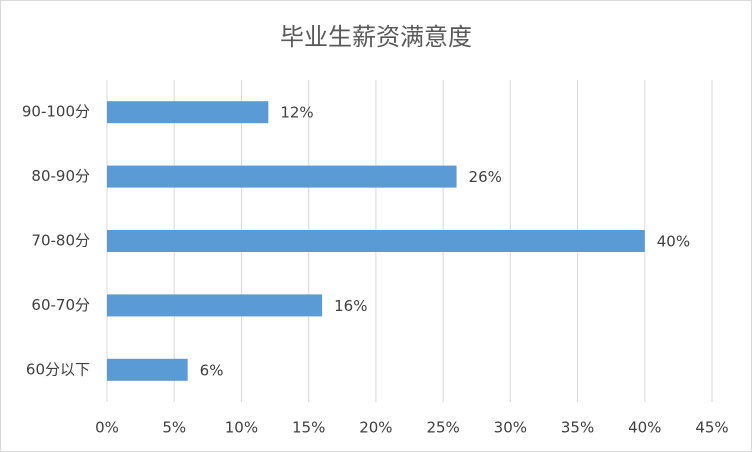 Image resolution: width=752 pixels, height=452 pixels. I want to click on y-tick-label: 60-70分, so click(60, 305).